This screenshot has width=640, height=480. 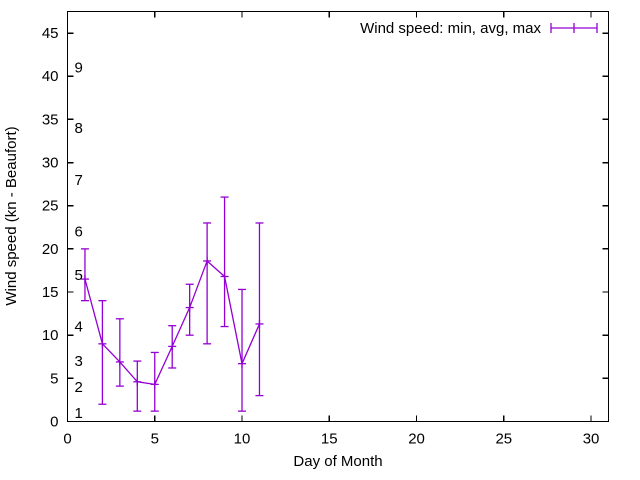 What do you see at coordinates (54, 422) in the screenshot?
I see `y-tick-label: 0` at bounding box center [54, 422].